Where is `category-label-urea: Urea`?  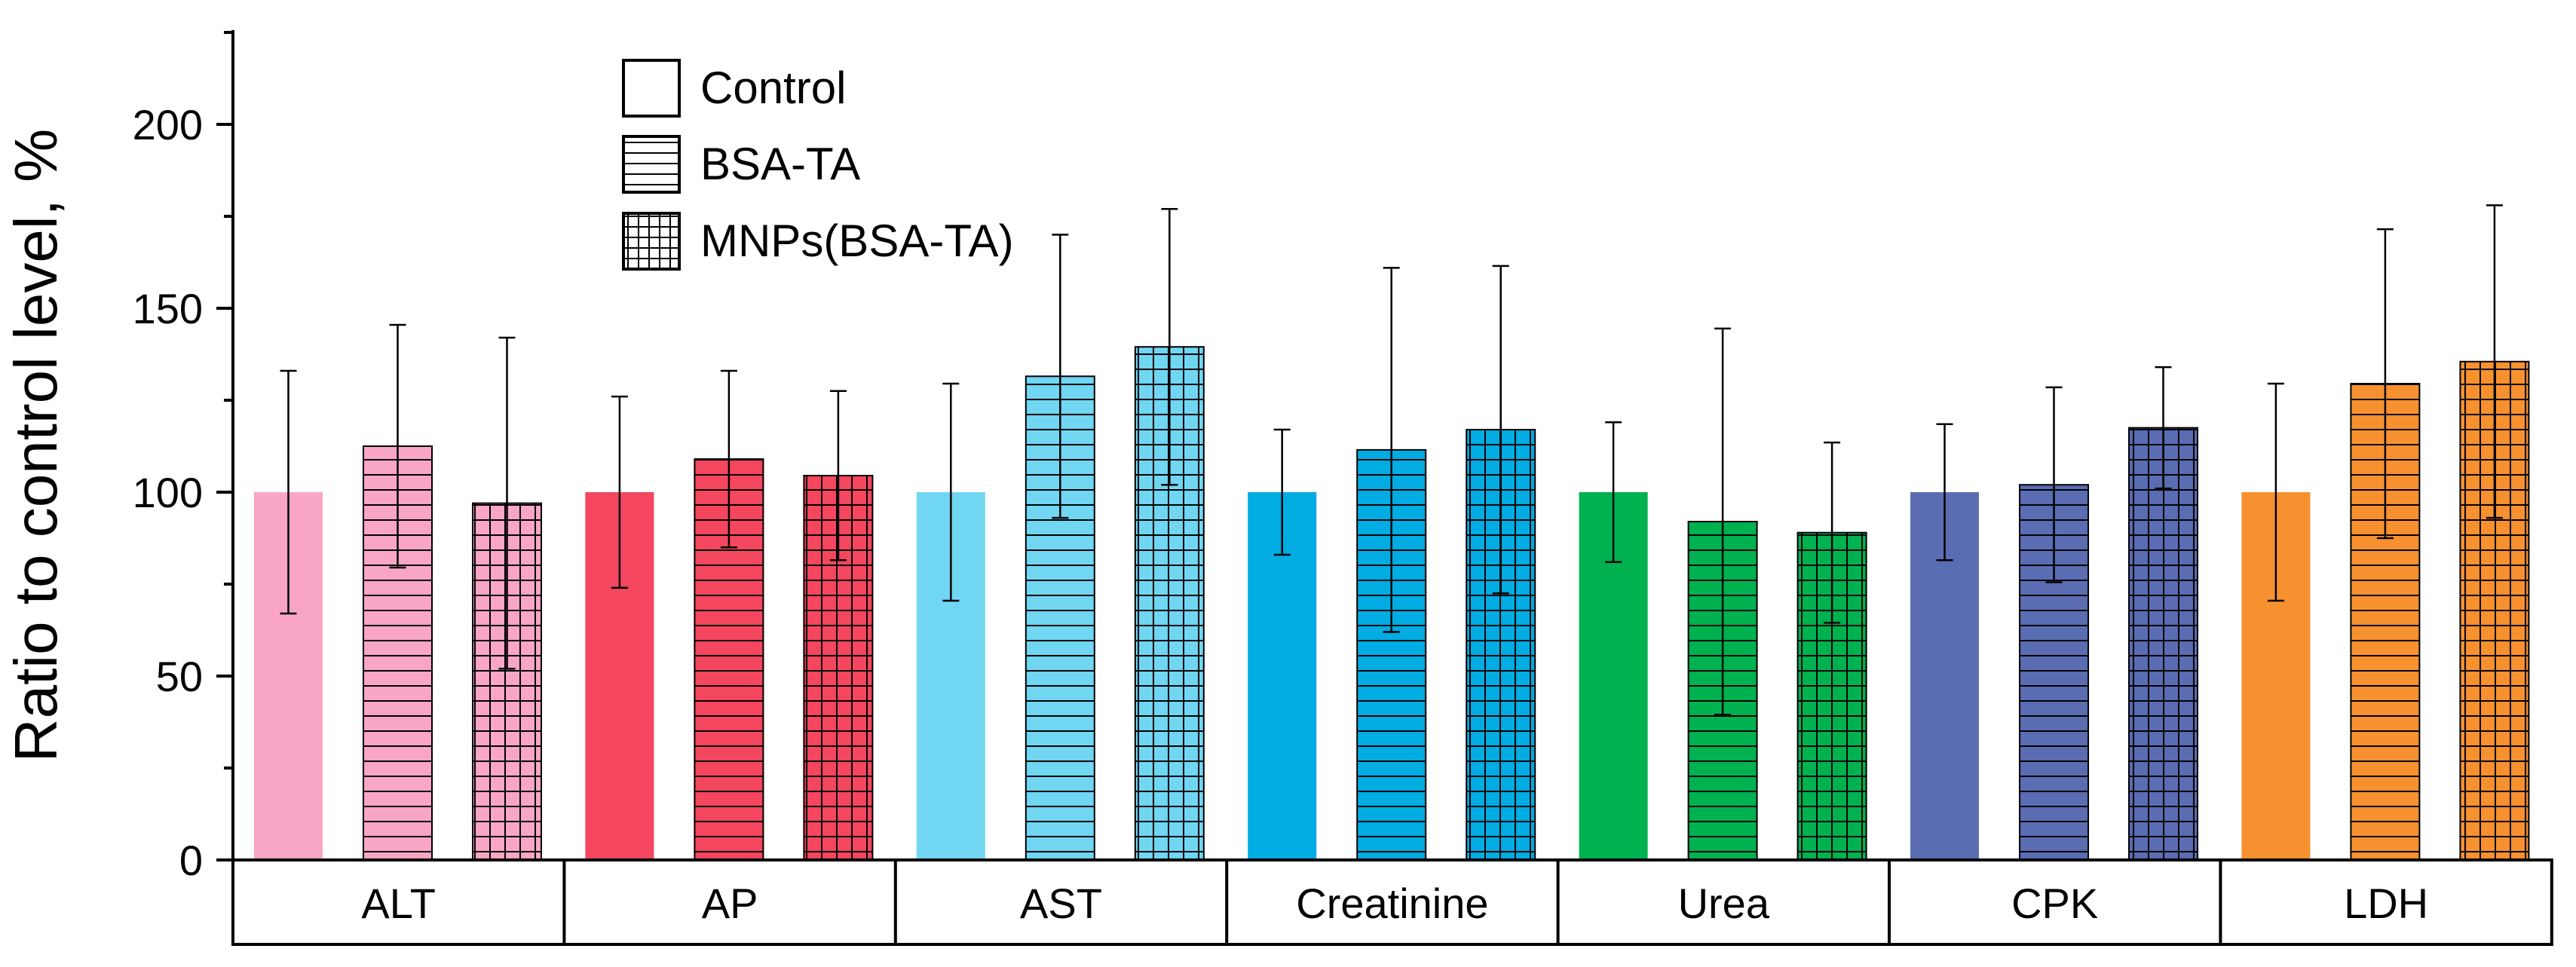
category-label-urea: Urea is located at coordinates (1724, 903).